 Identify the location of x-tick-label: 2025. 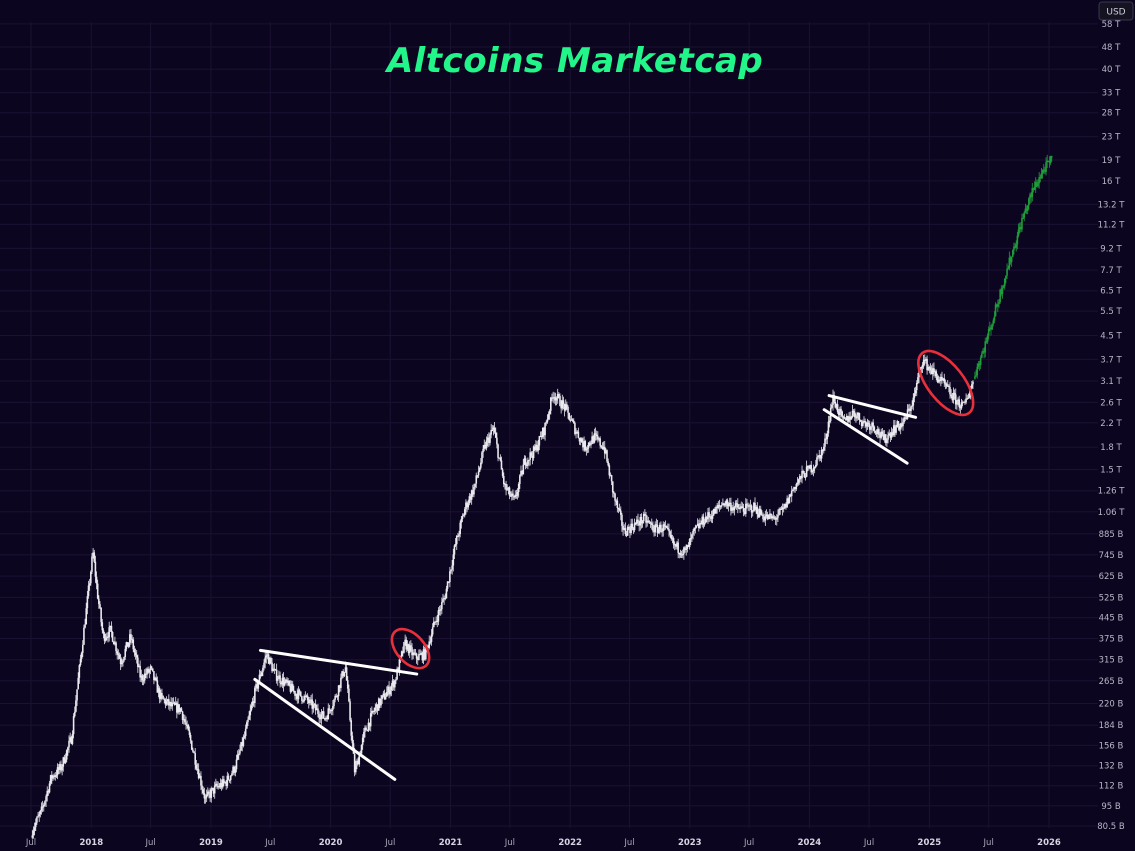
(930, 843).